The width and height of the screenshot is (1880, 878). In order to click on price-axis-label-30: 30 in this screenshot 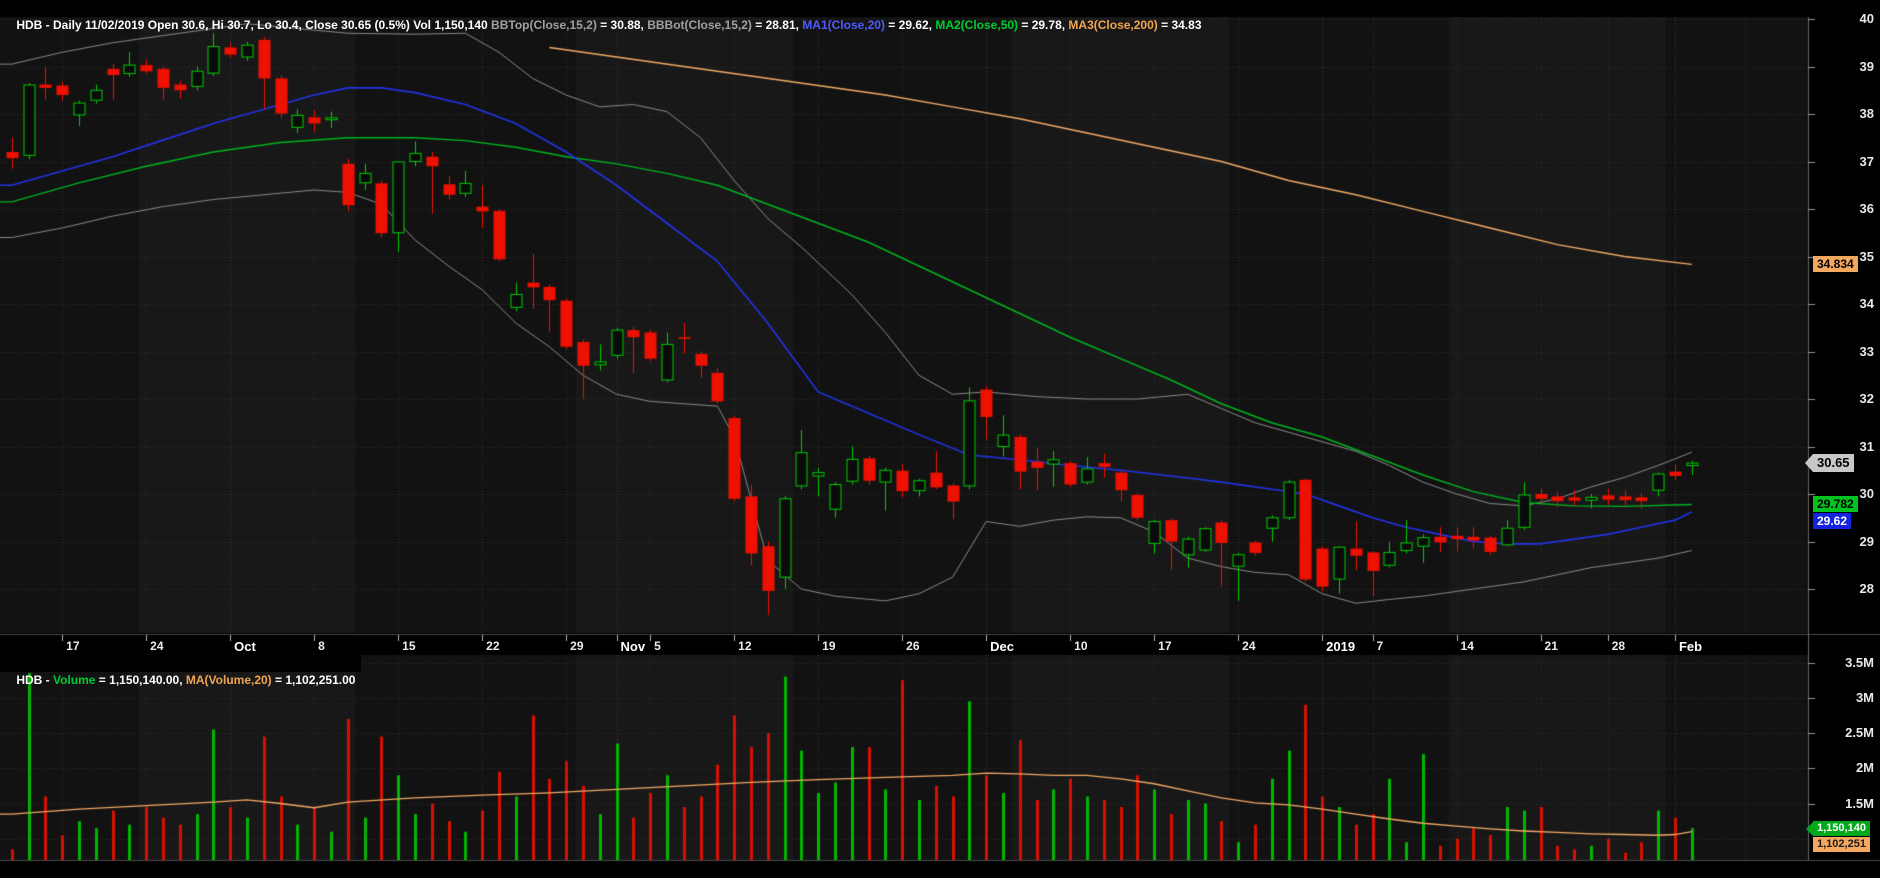, I will do `click(1866, 493)`.